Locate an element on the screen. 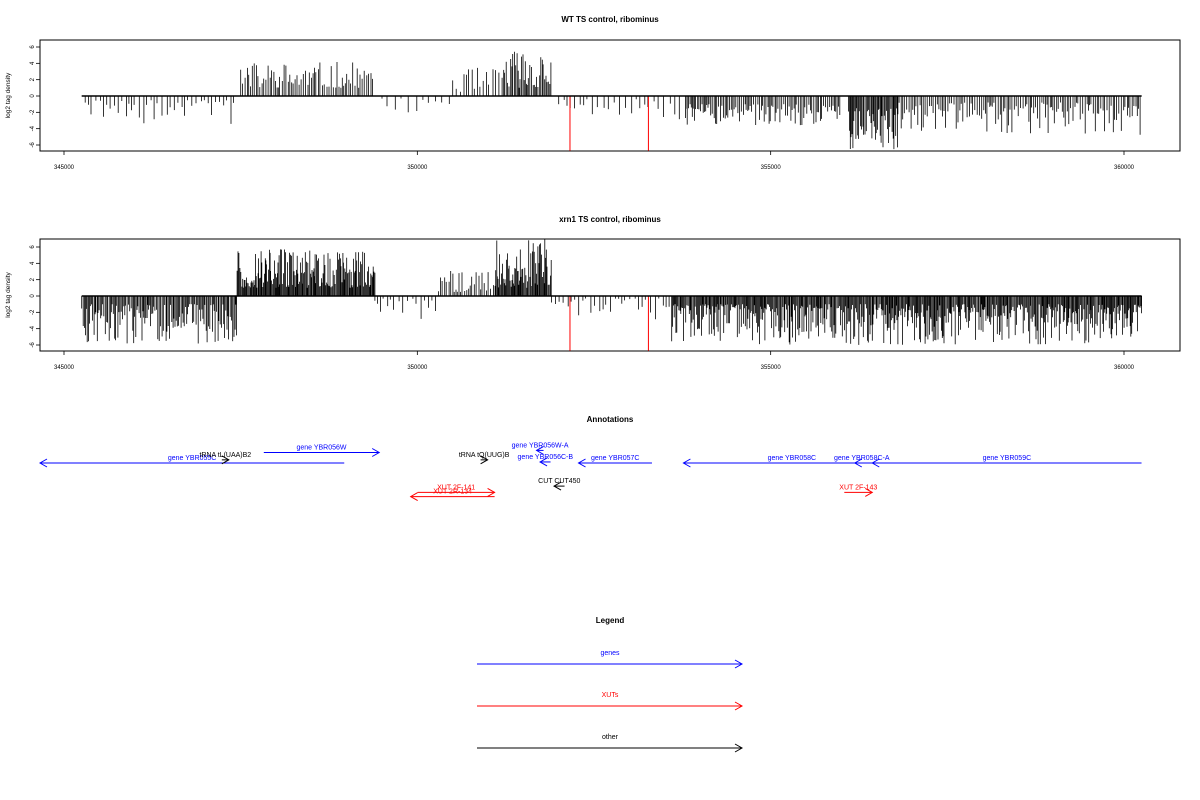 The width and height of the screenshot is (1200, 800). legend: Legend genes XUTs other is located at coordinates (610, 684).